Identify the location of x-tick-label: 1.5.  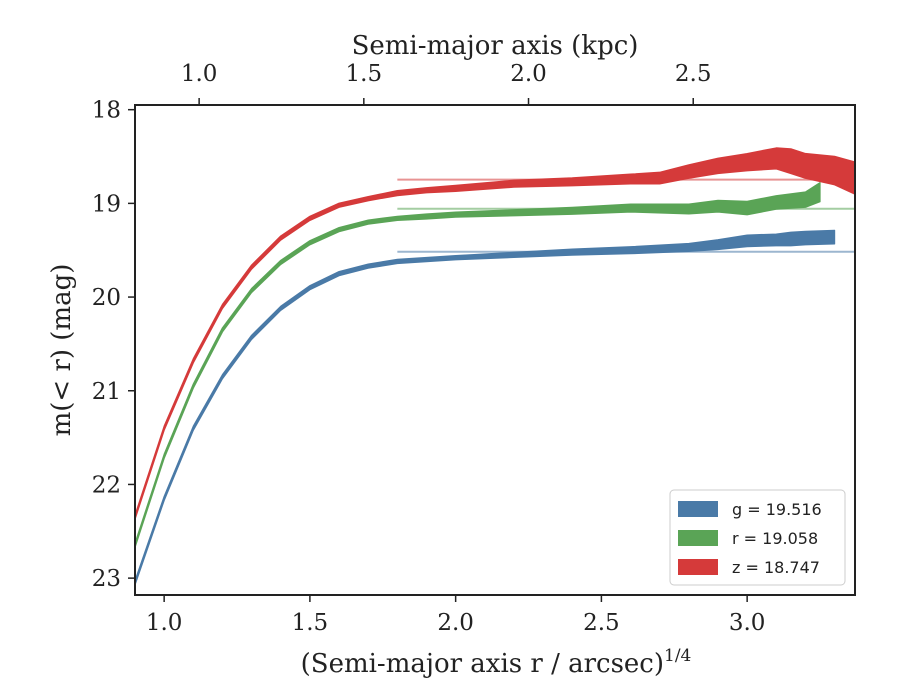
(310, 623).